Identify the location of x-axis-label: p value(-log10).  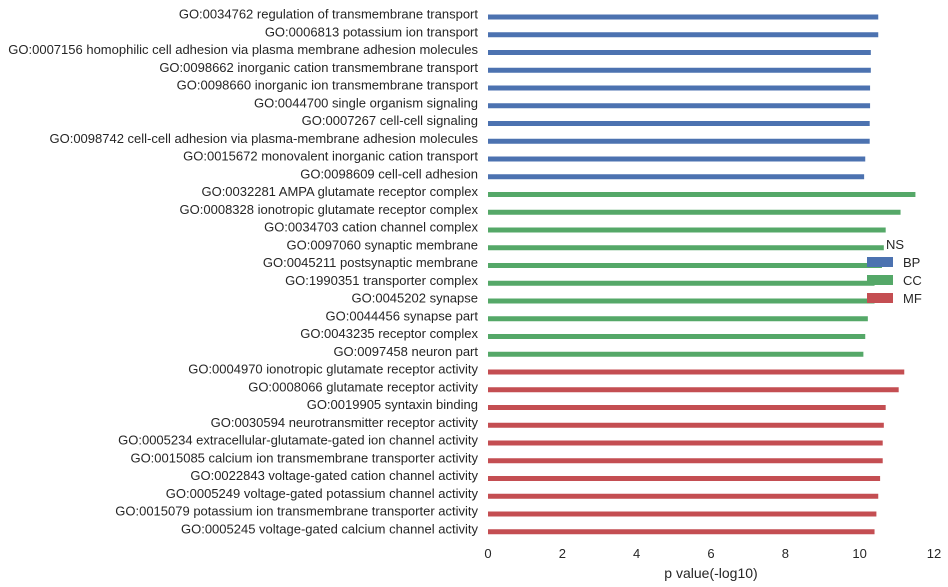
(710, 573).